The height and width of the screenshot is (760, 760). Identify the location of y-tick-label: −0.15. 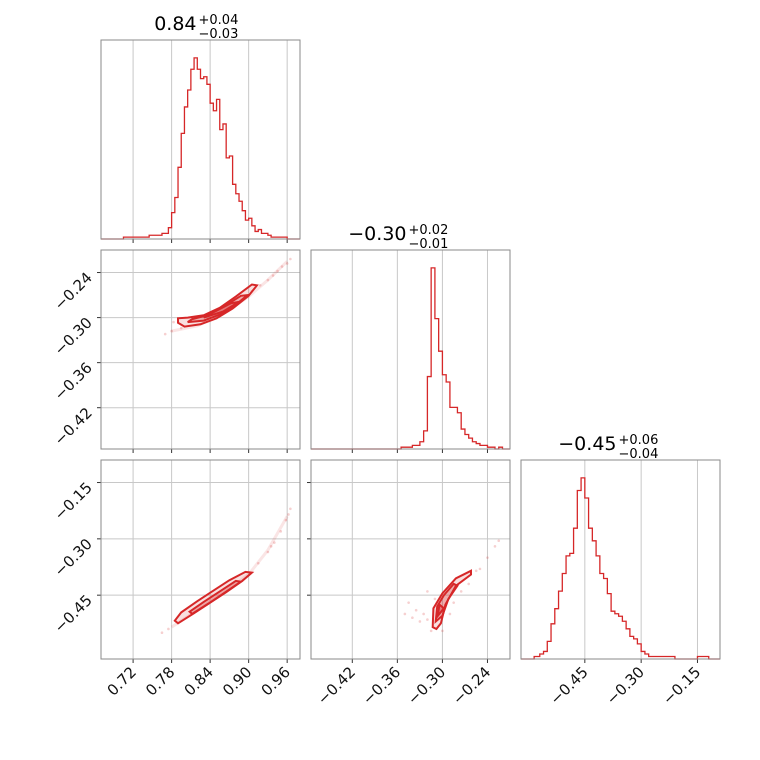
(73, 501).